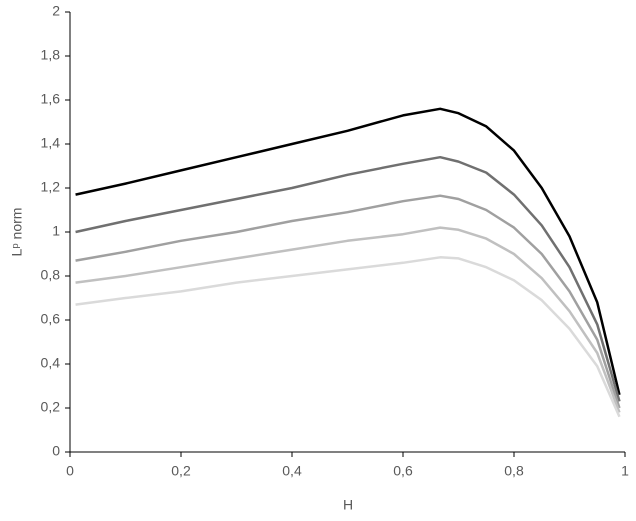 This screenshot has height=521, width=636. I want to click on y-tick-label: 1,2, so click(51, 187).